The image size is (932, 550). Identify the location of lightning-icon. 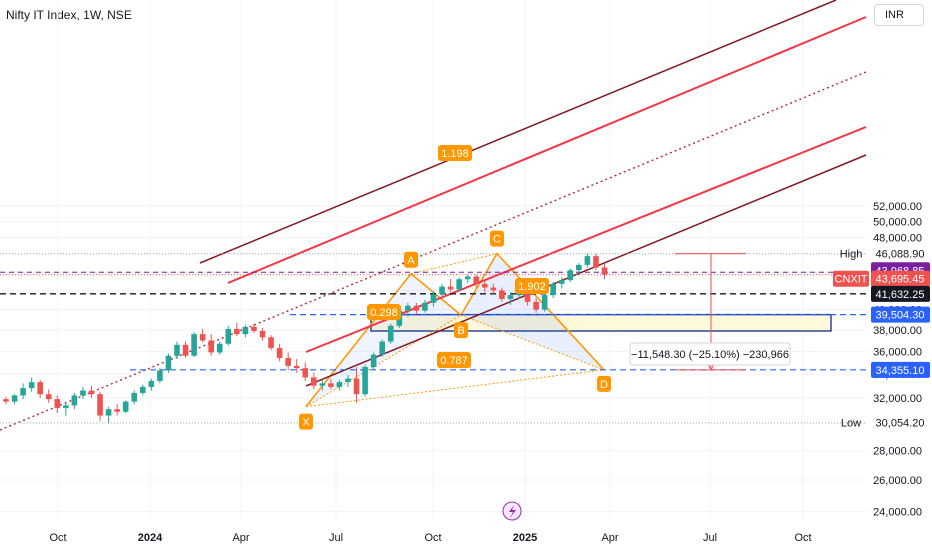
(512, 511).